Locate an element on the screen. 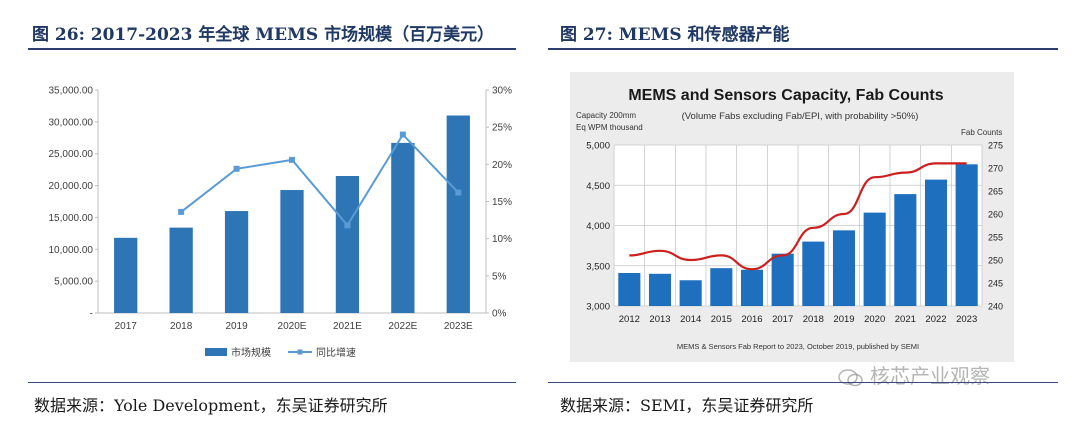 This screenshot has width=1080, height=425. fab-count-line is located at coordinates (798, 216).